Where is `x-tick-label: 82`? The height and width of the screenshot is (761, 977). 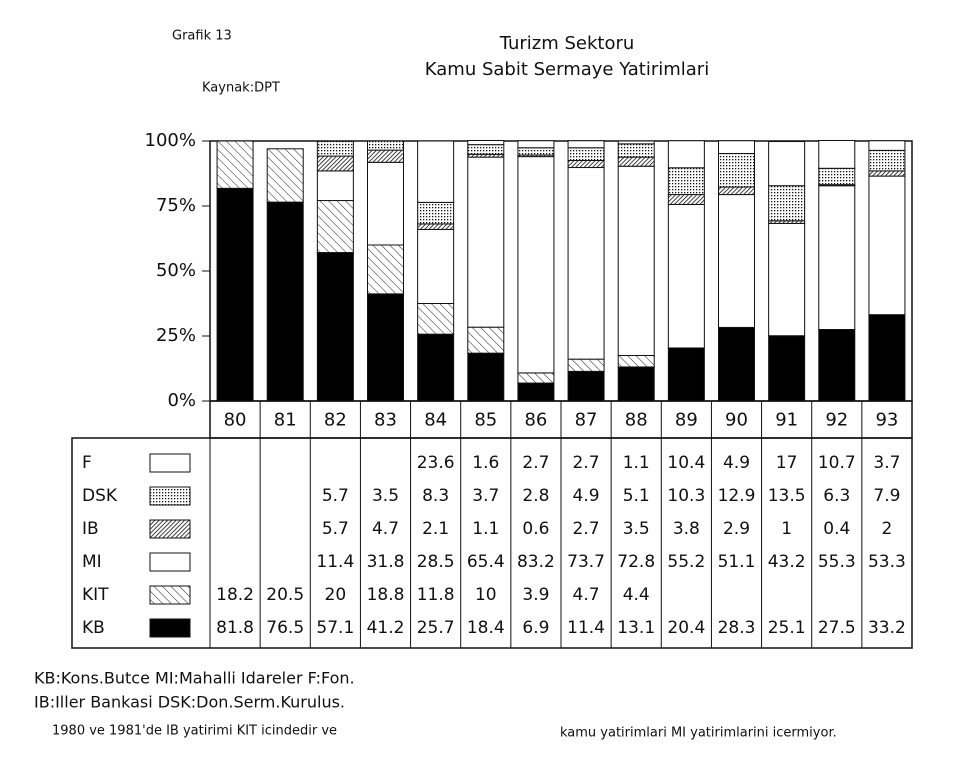 x-tick-label: 82 is located at coordinates (335, 420).